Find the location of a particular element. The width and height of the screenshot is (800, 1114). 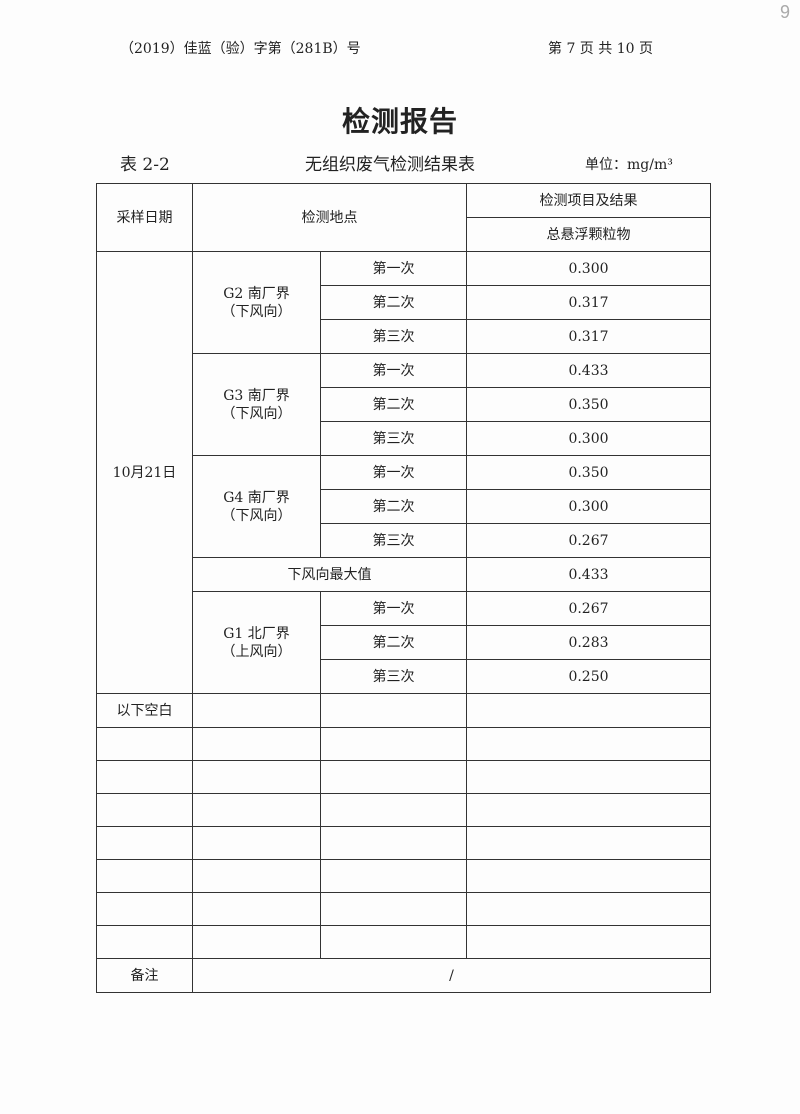

site-cell: G1 北厂界 （上风向） is located at coordinates (256, 642).